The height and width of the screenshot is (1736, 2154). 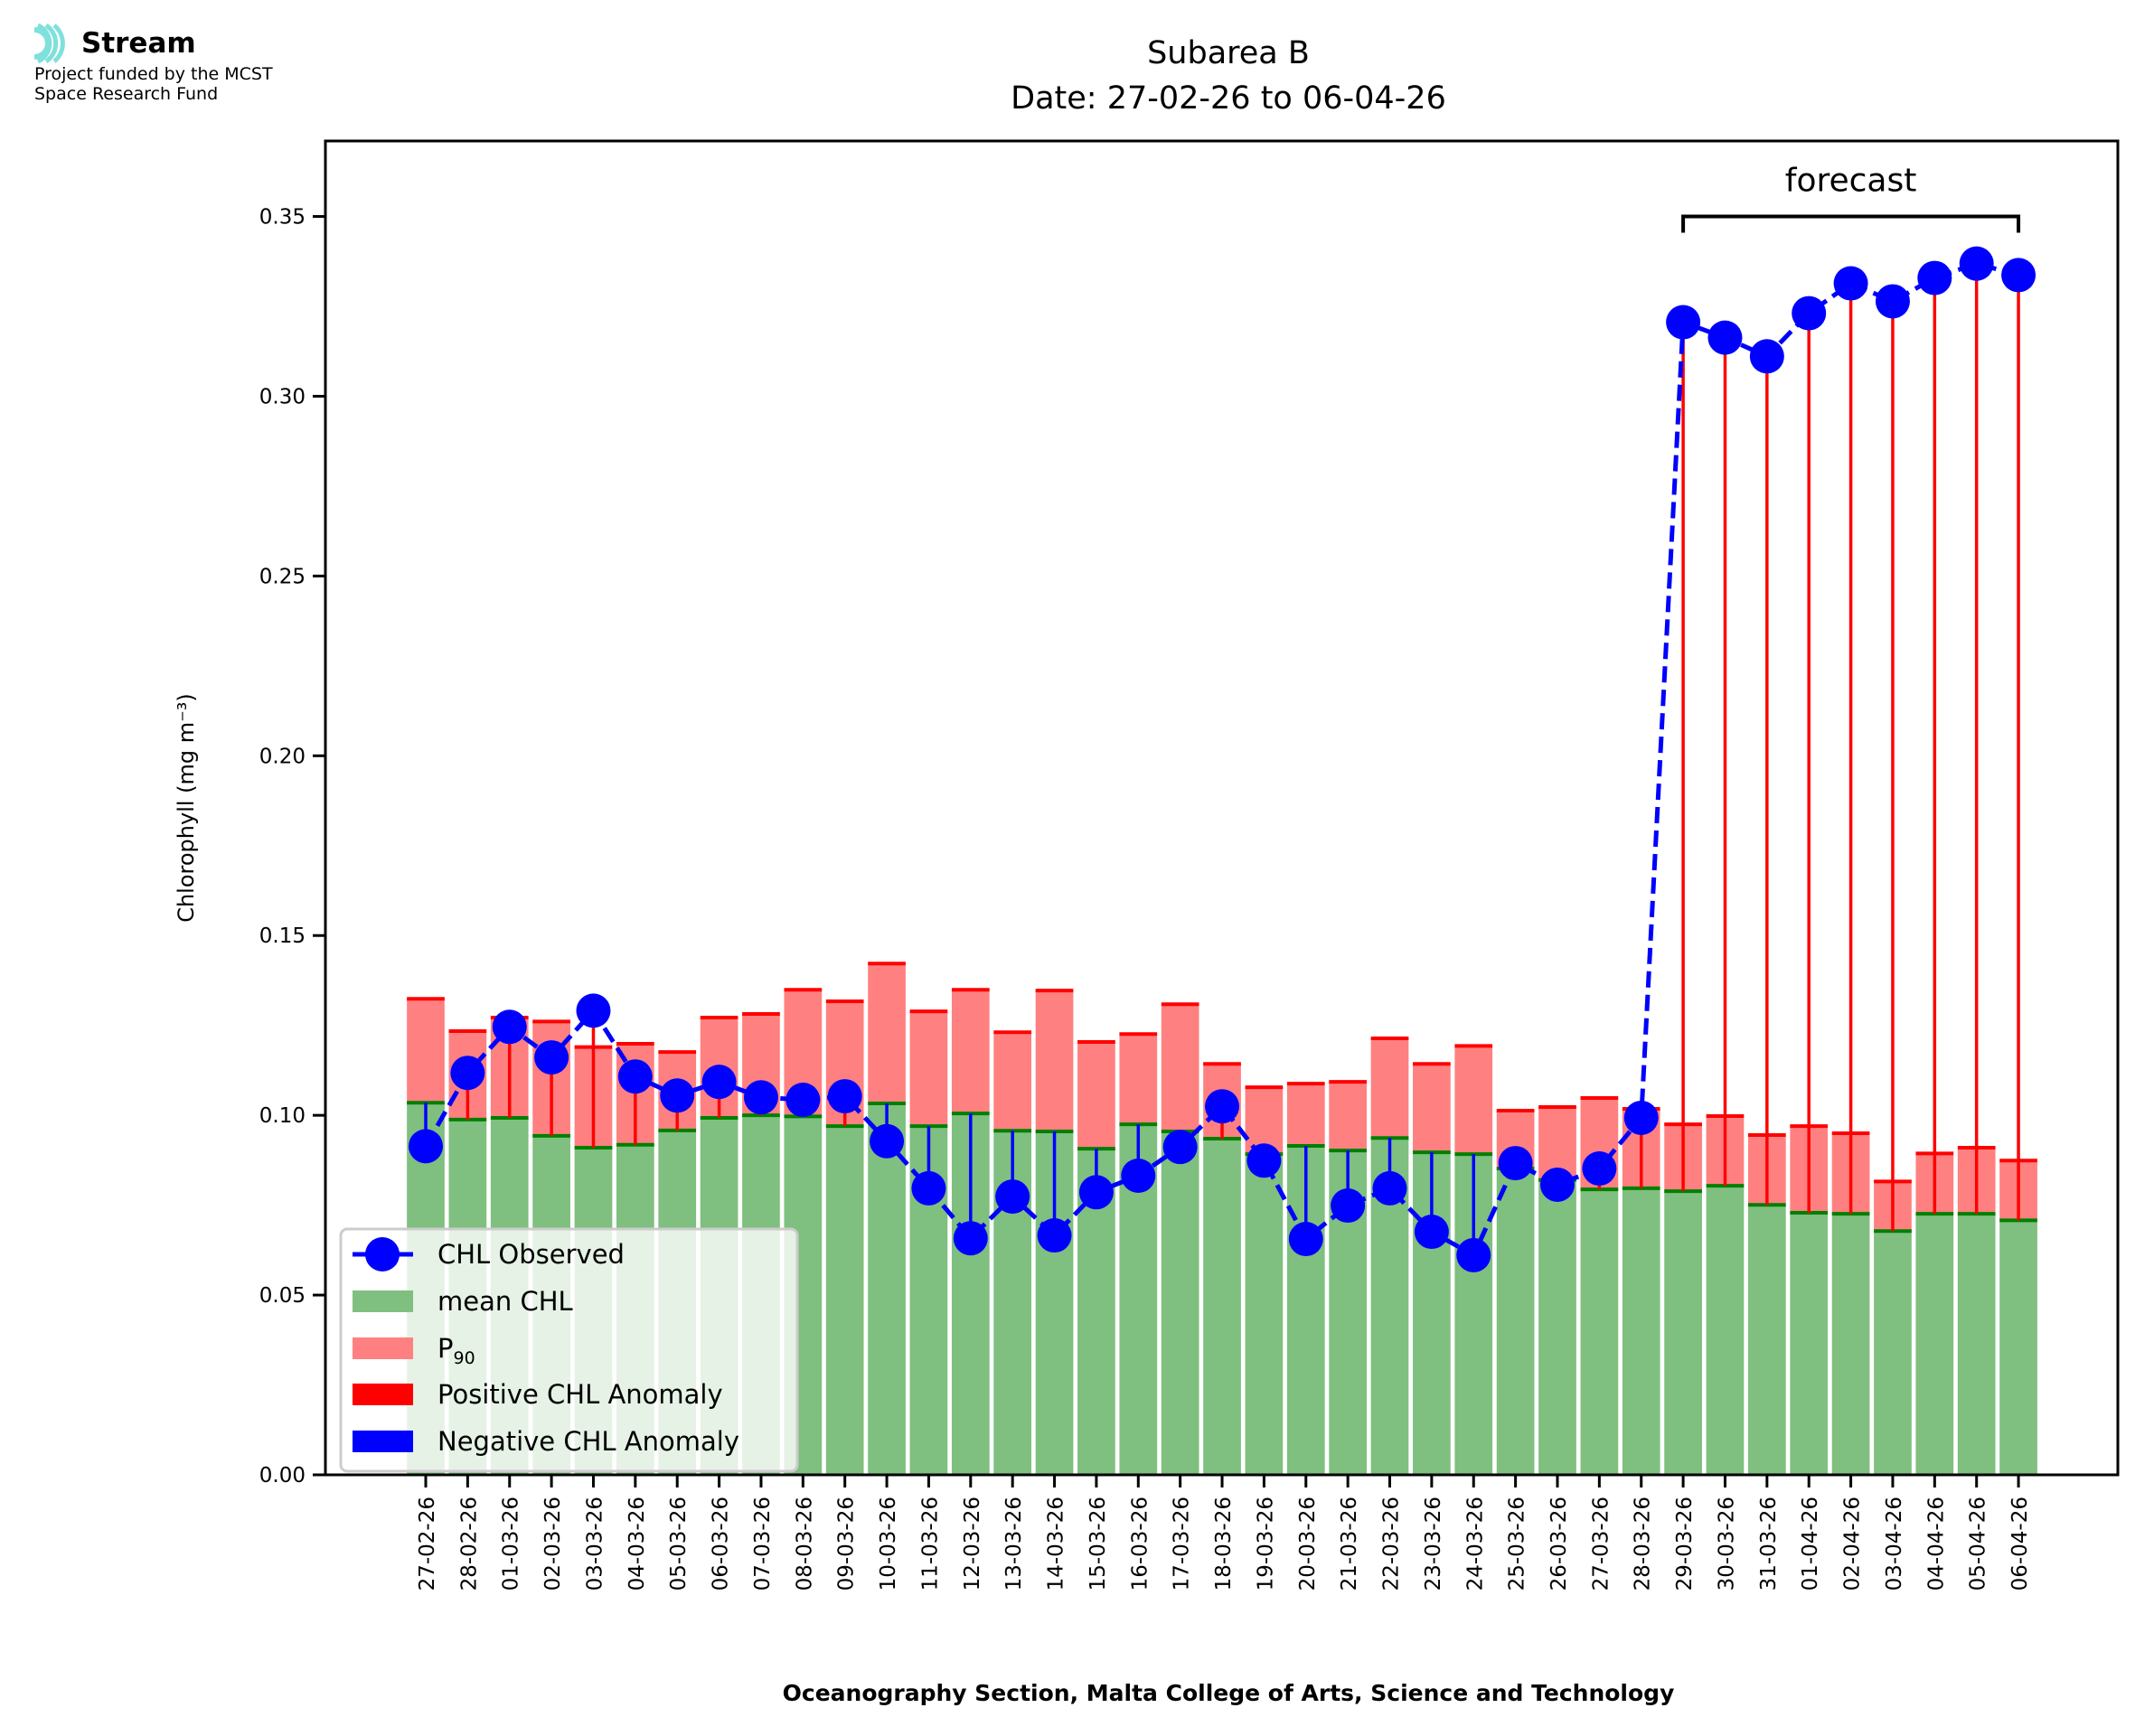 I want to click on forecast-bracket, so click(x=1851, y=224).